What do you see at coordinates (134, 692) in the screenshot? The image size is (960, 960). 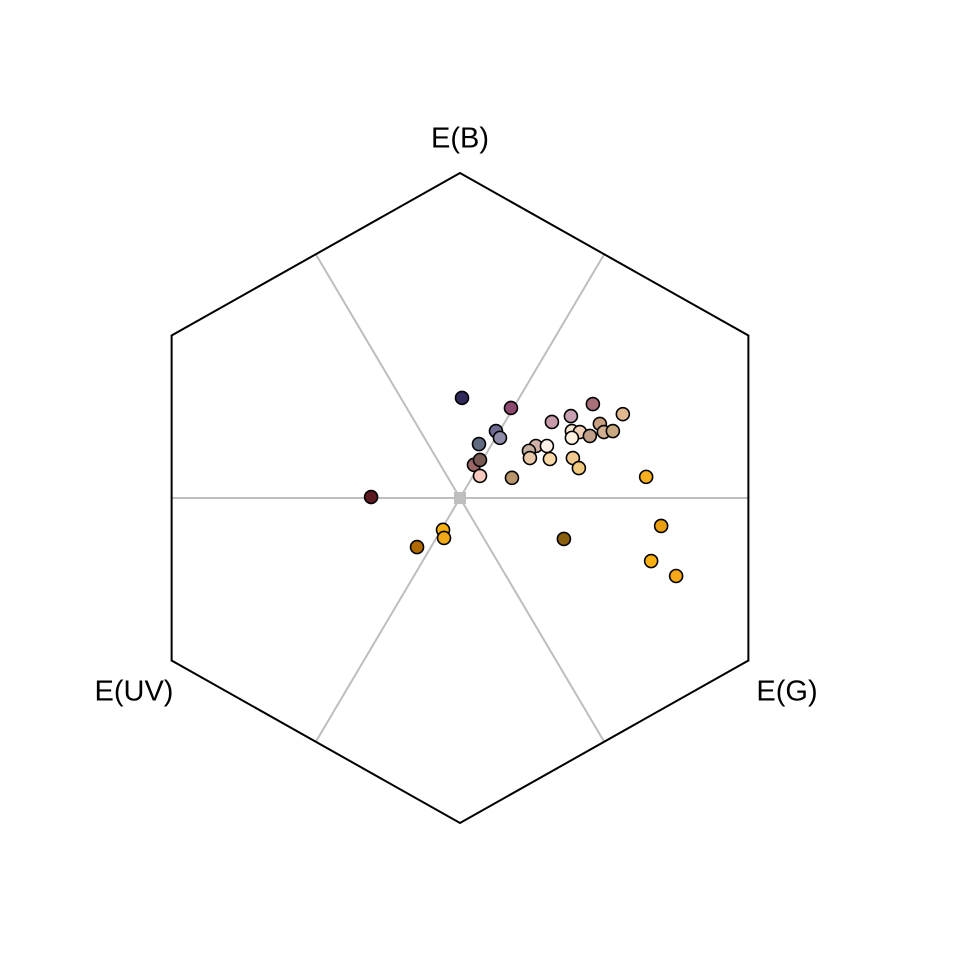 I see `vertex-label: E(UV)` at bounding box center [134, 692].